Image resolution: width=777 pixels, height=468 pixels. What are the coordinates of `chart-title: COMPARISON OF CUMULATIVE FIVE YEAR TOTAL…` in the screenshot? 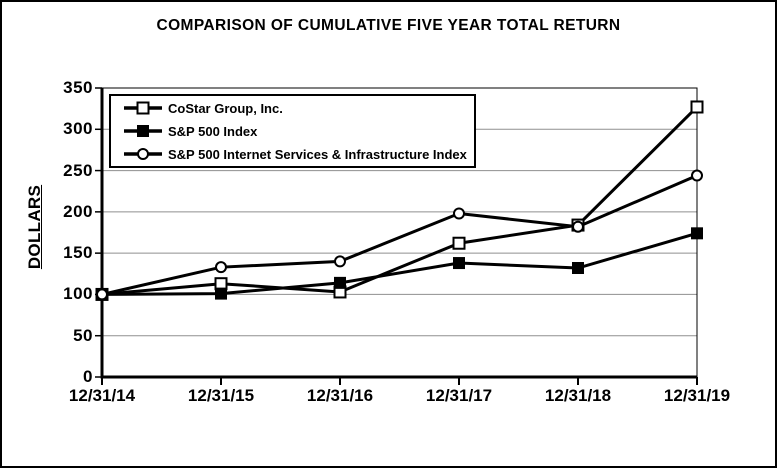 It's located at (388, 25).